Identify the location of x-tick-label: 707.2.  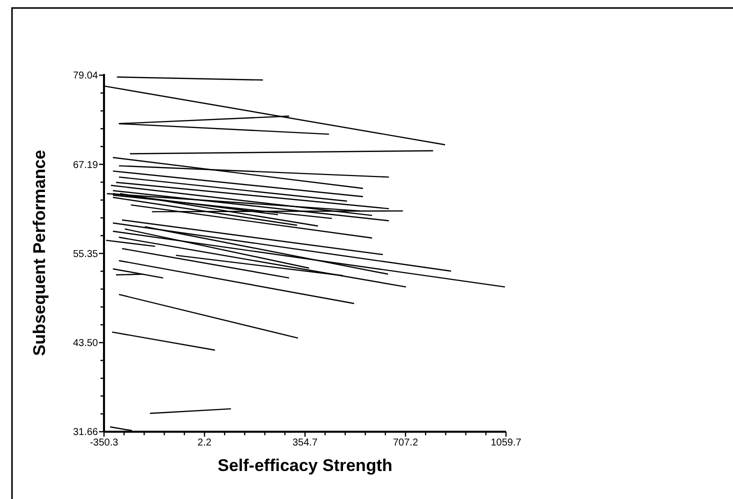
(405, 443).